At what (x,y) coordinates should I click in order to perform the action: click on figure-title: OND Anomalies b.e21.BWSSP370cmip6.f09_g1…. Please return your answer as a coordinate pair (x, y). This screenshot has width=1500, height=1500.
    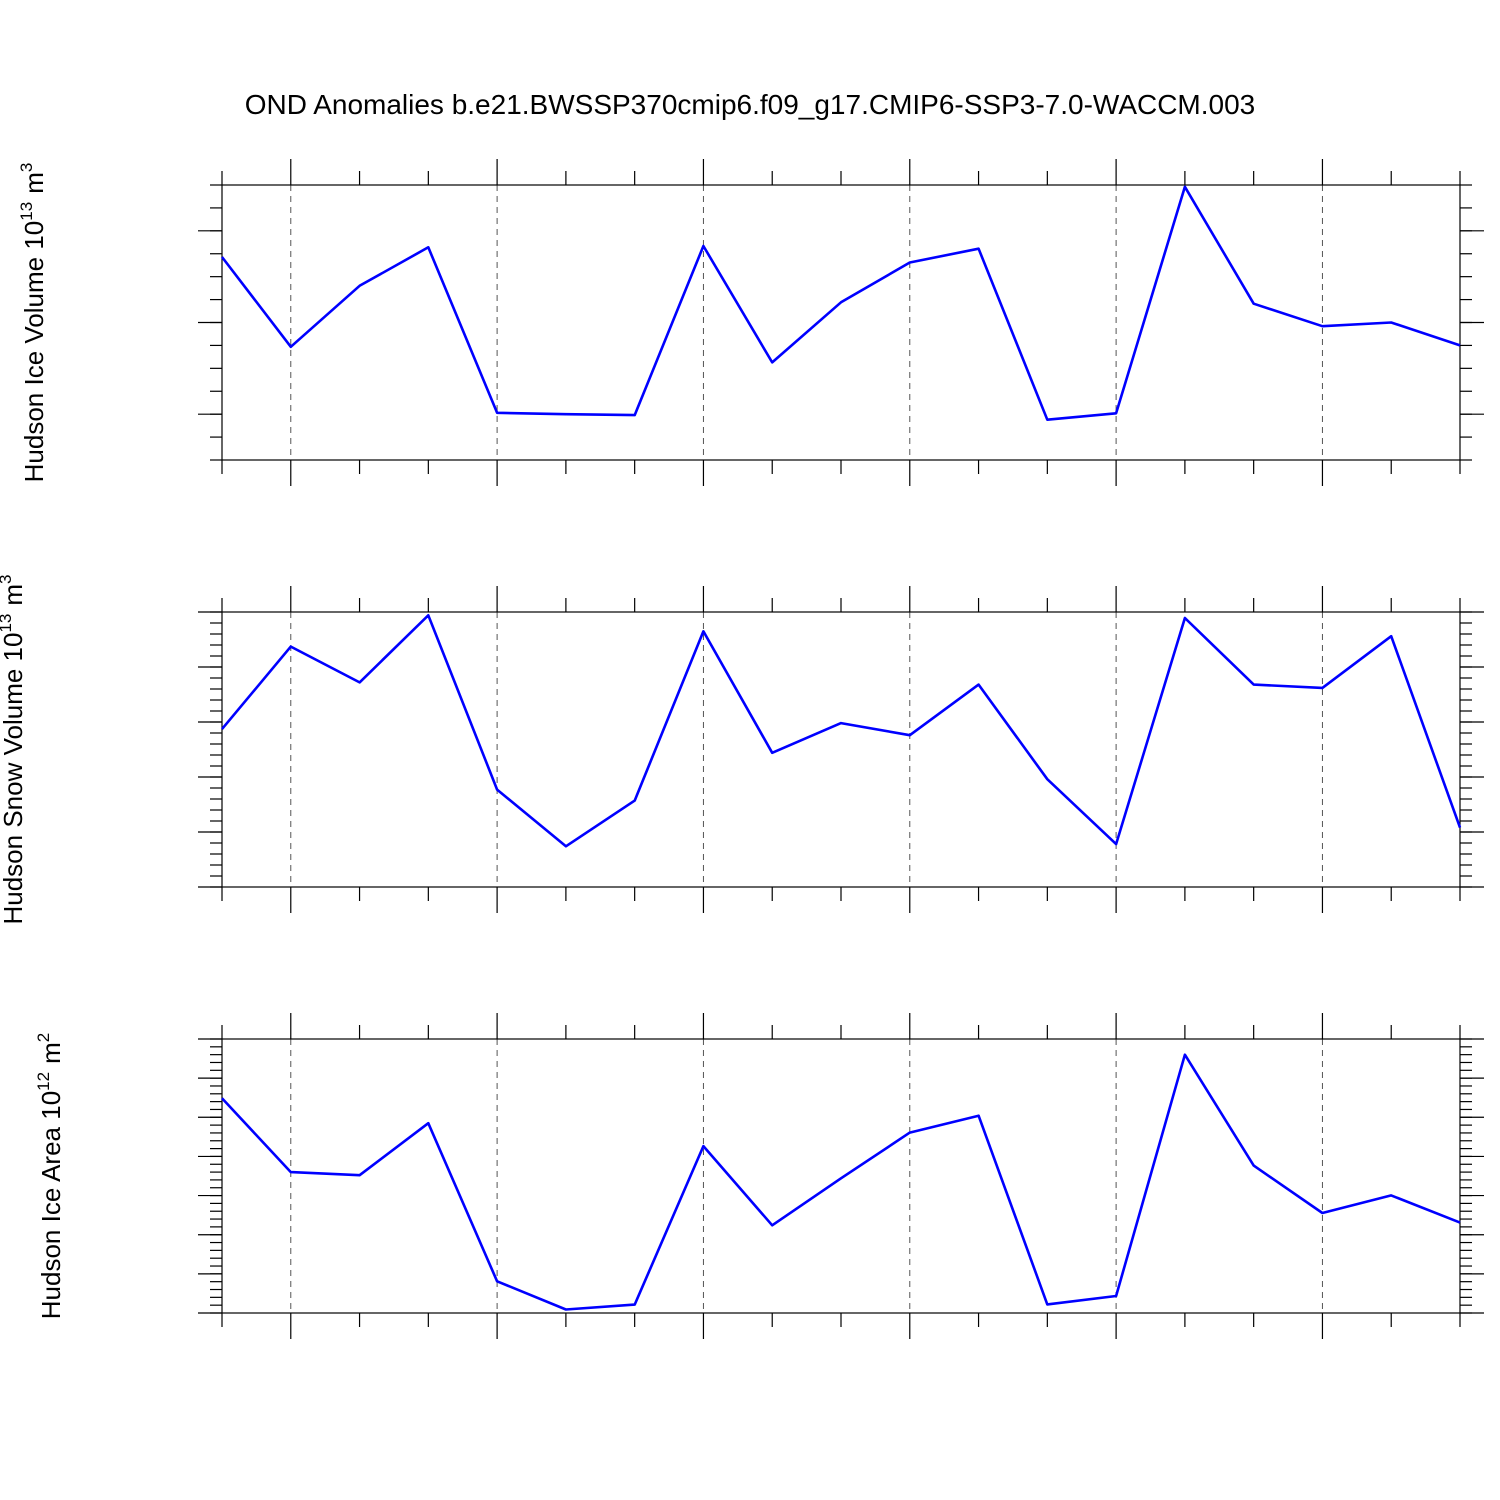
    Looking at the image, I should click on (750, 104).